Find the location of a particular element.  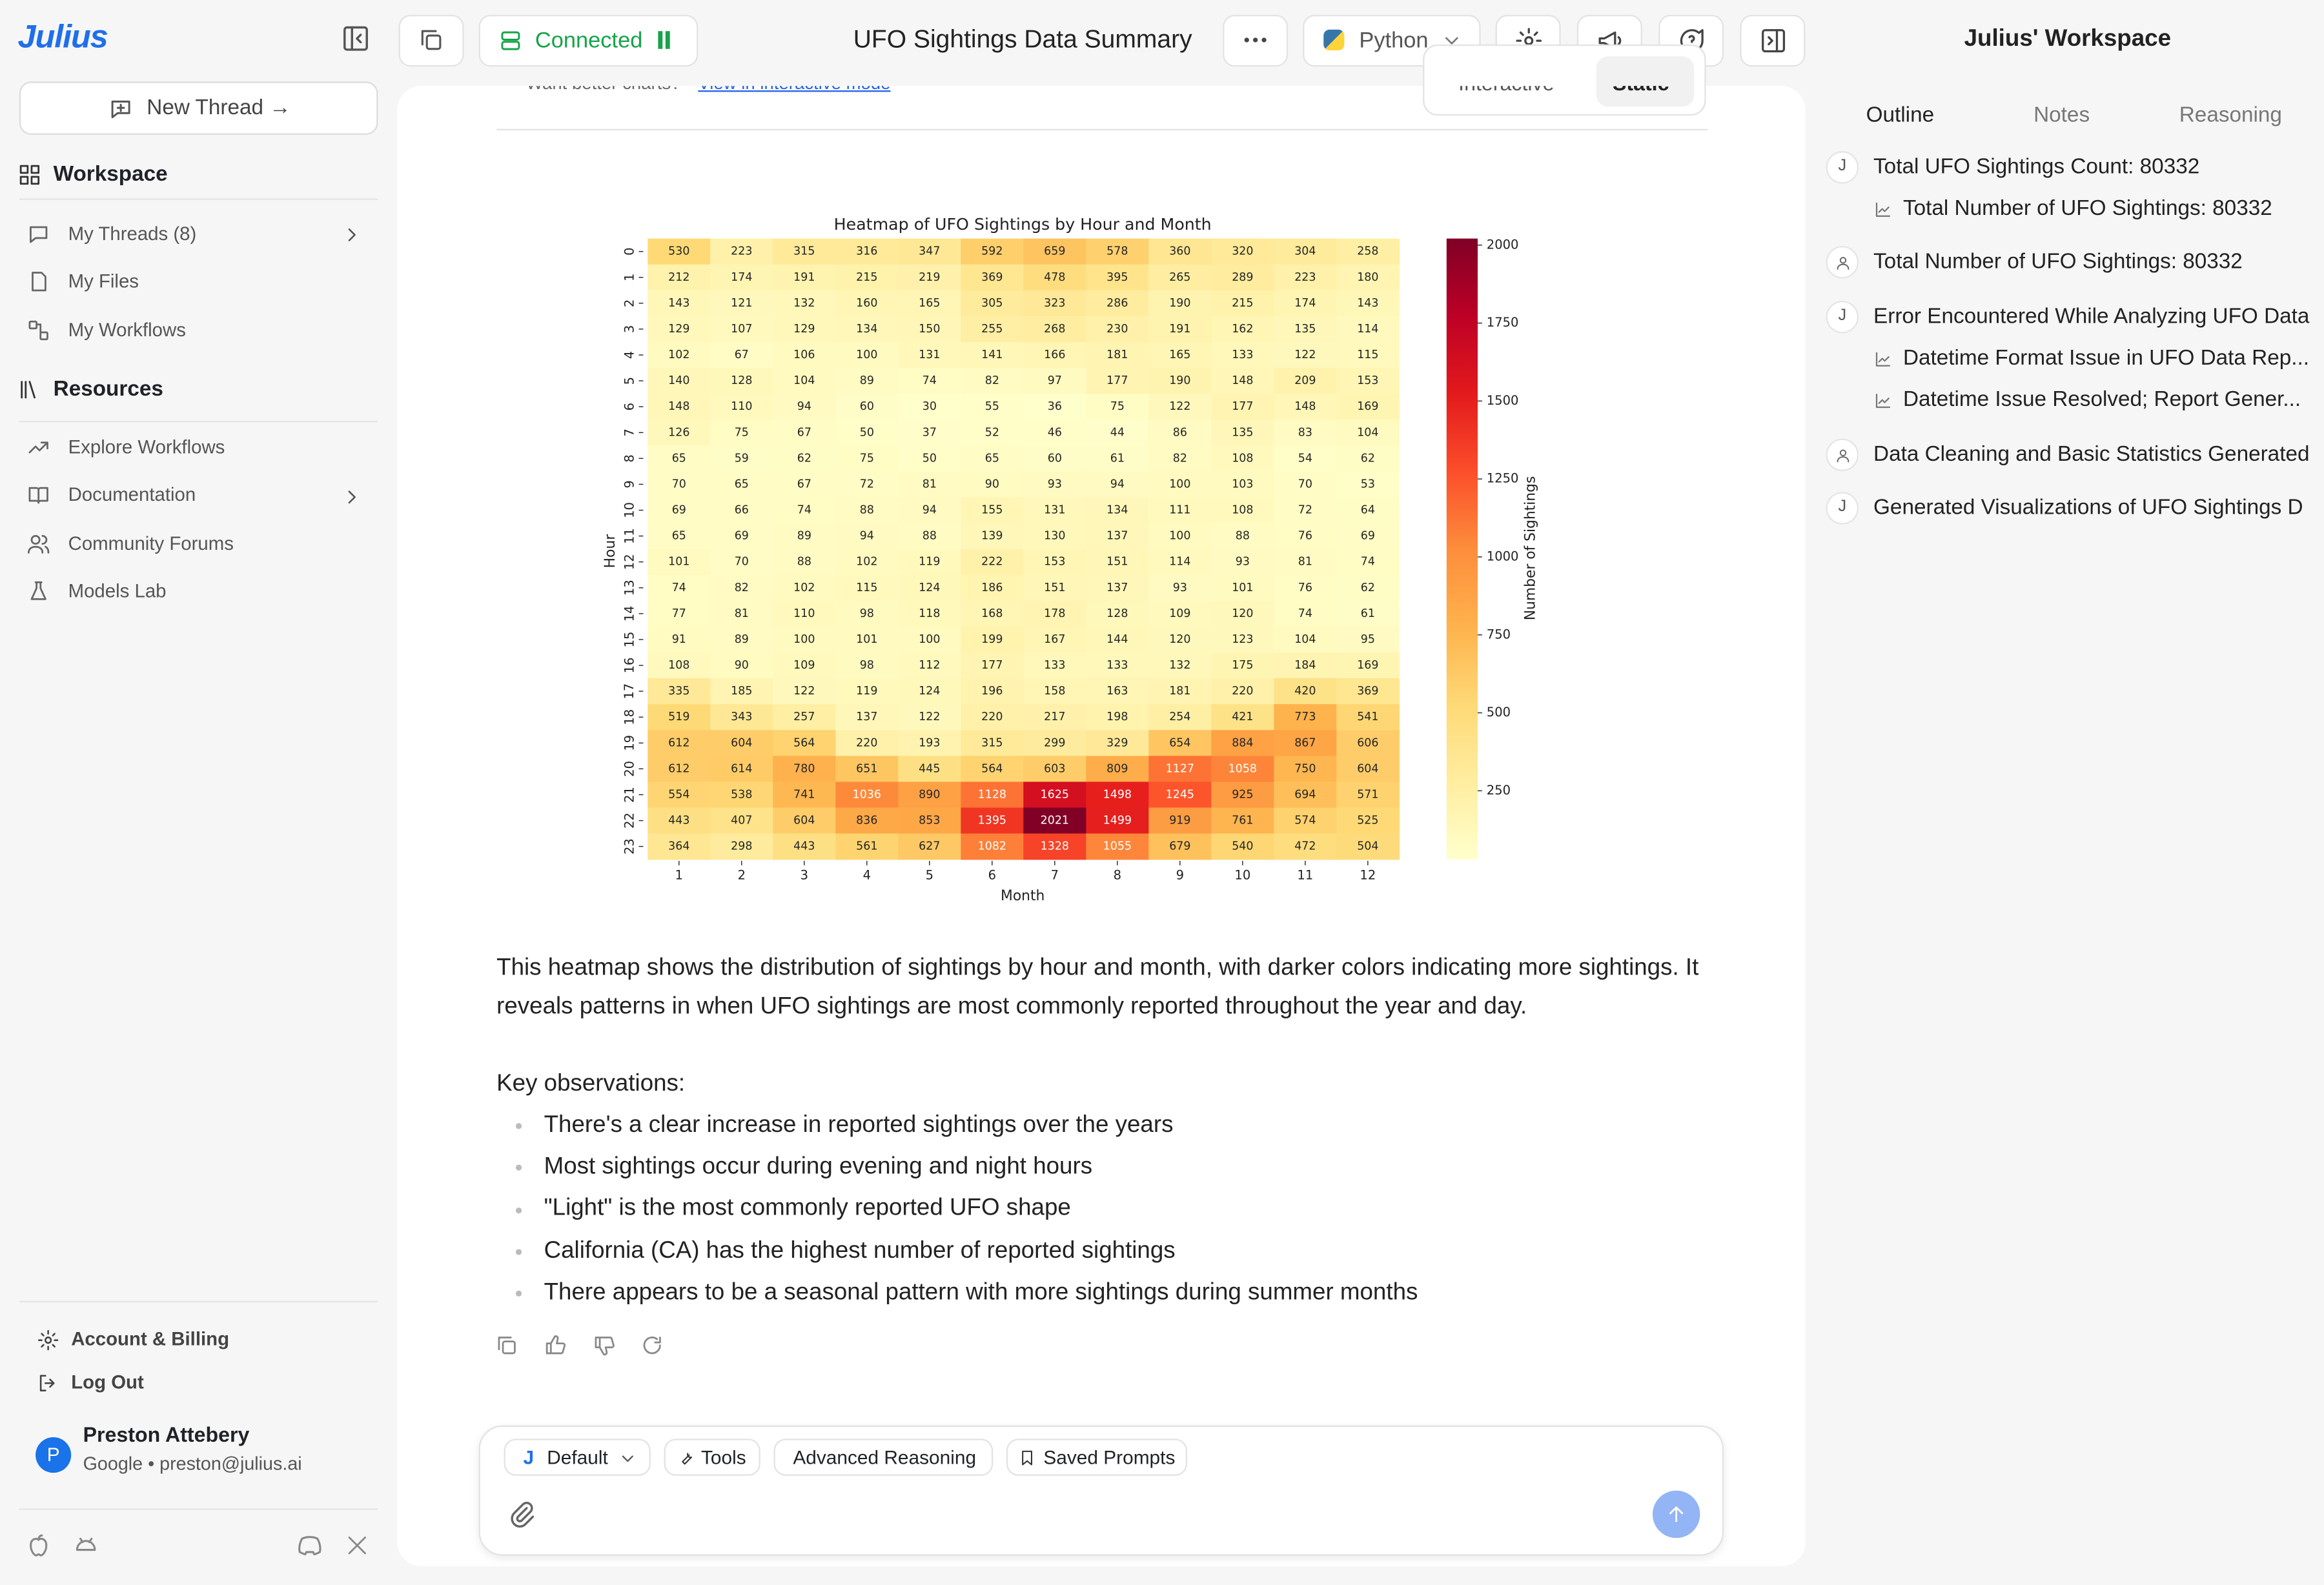

account-link: Account & Billing is located at coordinates (150, 1339).